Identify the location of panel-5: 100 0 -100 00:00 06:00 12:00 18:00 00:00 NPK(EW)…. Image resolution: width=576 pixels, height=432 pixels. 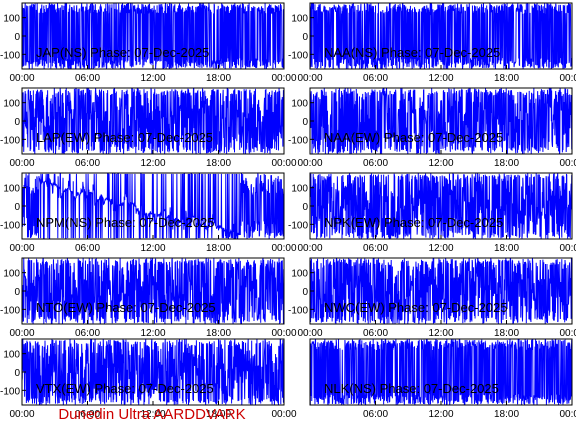
(432, 213).